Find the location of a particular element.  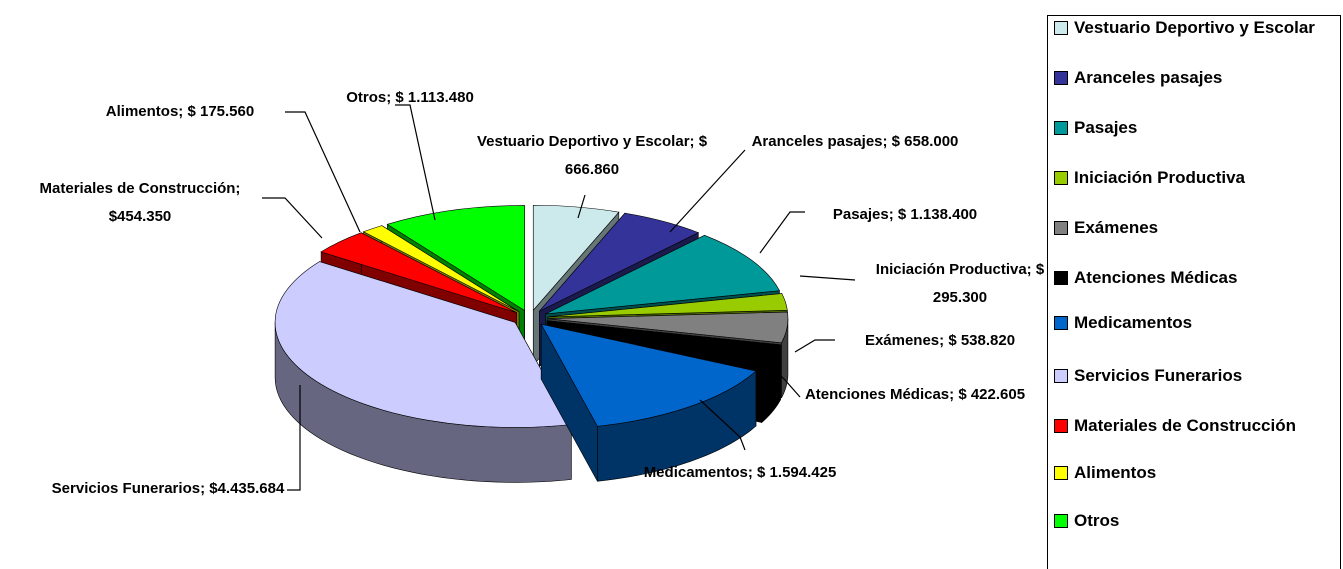

legend-entry: Atenciones Médicas is located at coordinates (1195, 278).